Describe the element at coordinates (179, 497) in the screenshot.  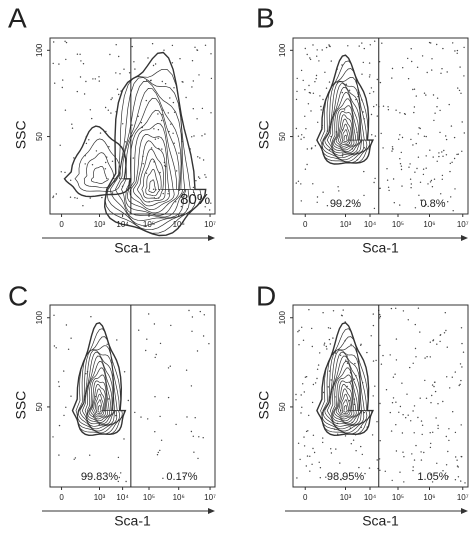
I see `x-tick-label: 10⁶` at that location.